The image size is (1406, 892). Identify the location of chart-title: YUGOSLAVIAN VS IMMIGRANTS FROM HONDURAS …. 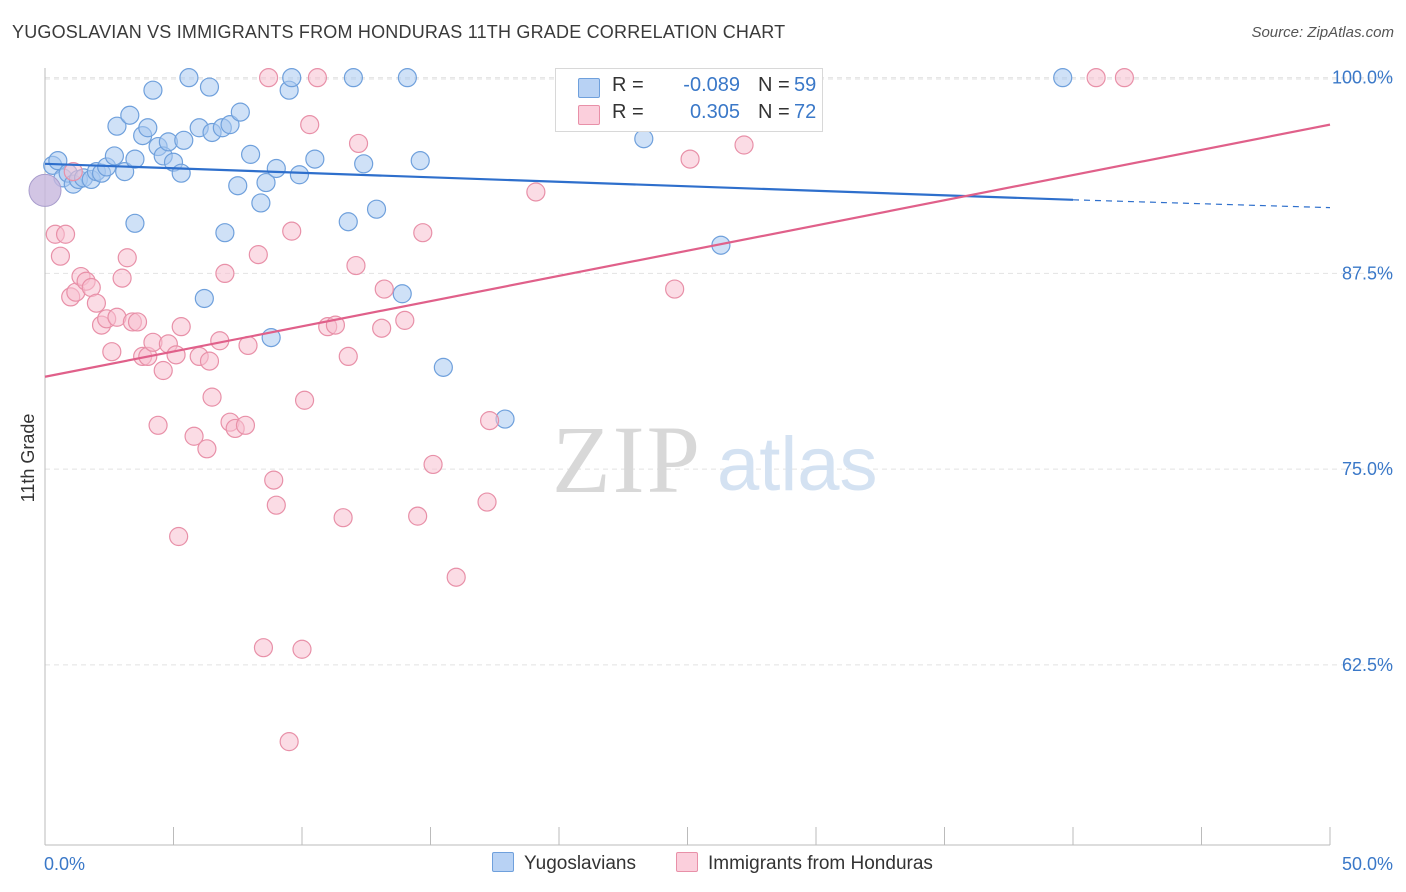
(399, 32).